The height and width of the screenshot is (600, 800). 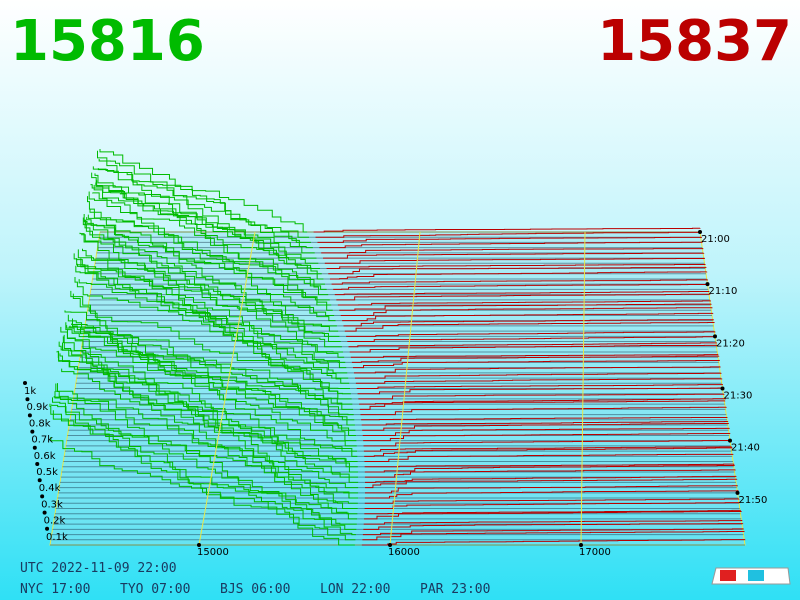 What do you see at coordinates (730, 343) in the screenshot?
I see `time-tick-label: 21:20` at bounding box center [730, 343].